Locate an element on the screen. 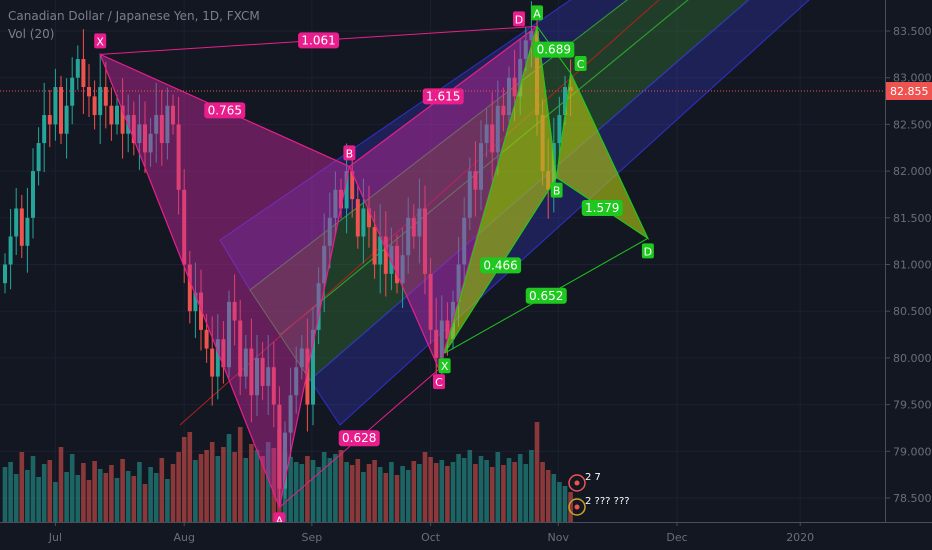  symbol-title: Canadian Dollar / Japanese Yen, 1D, FXCM is located at coordinates (134, 16).